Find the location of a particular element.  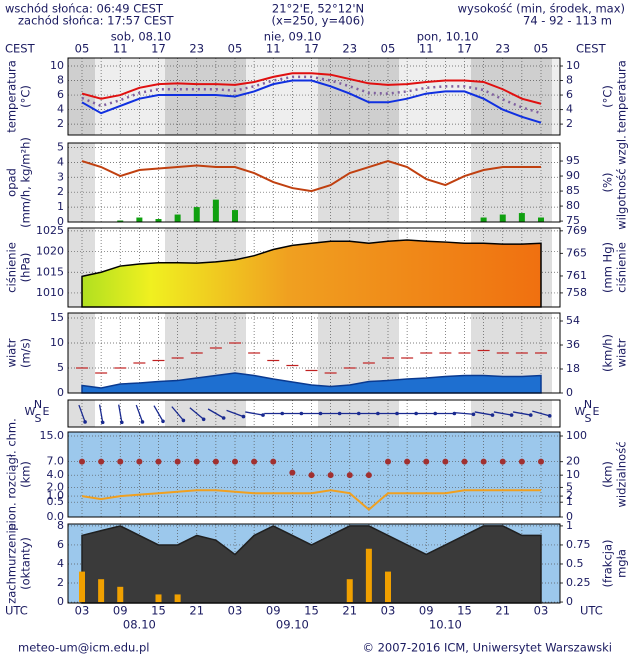

top-tick-label: 23 is located at coordinates (502, 49).